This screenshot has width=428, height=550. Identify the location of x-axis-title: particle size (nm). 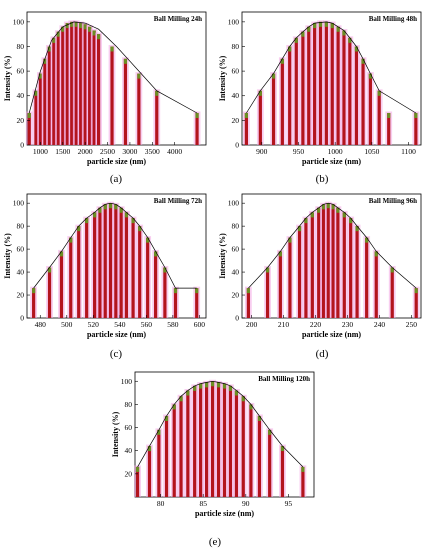
(331, 334).